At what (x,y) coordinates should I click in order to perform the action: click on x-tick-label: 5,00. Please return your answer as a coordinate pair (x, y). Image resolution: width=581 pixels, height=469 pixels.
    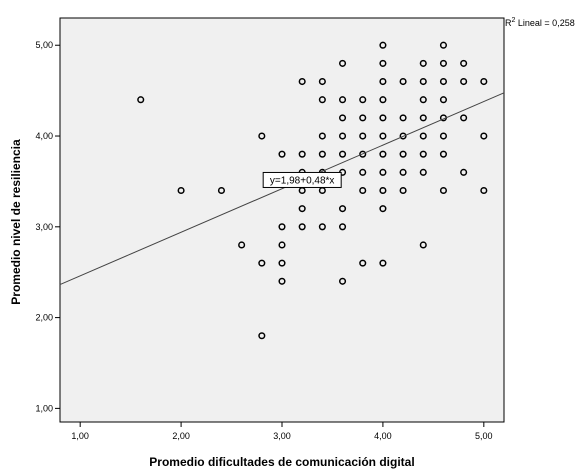
    Looking at the image, I should click on (484, 436).